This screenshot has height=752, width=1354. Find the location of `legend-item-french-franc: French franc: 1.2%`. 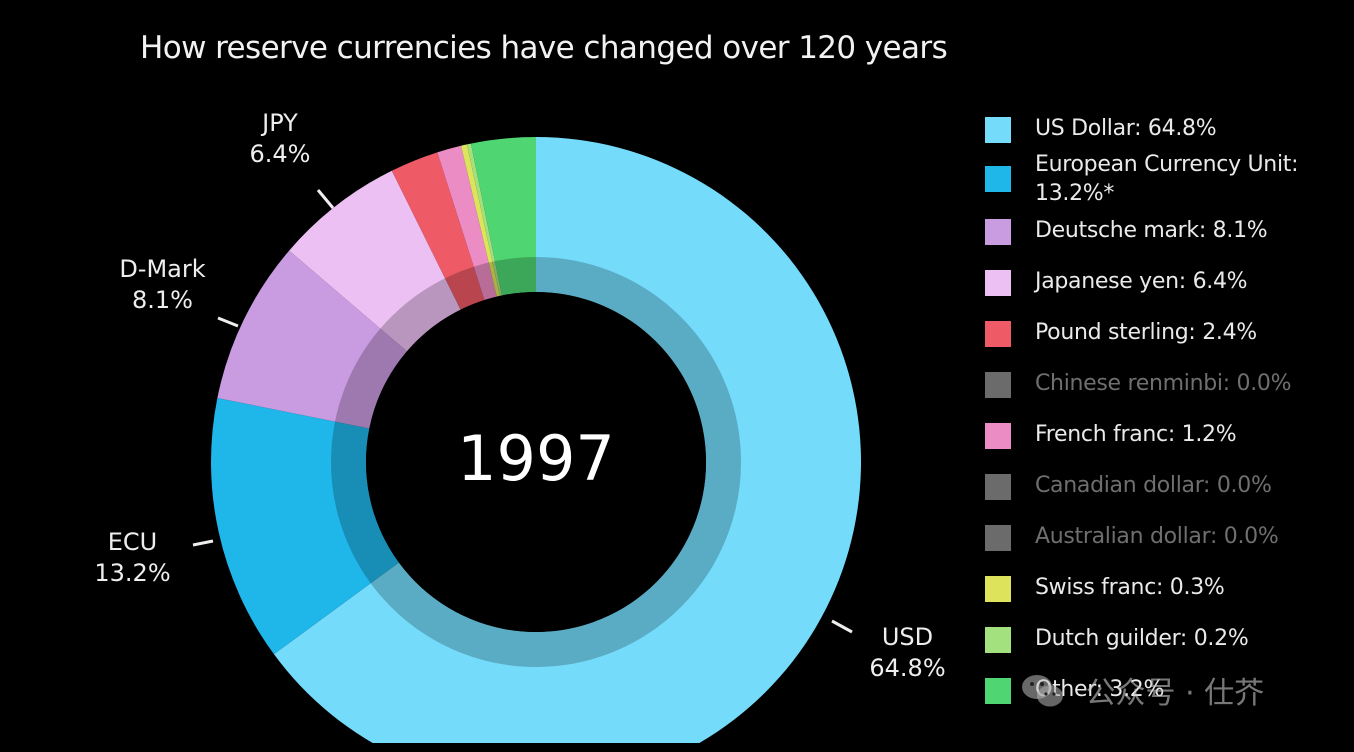

legend-item-french-franc: French franc: 1.2% is located at coordinates (1111, 434).